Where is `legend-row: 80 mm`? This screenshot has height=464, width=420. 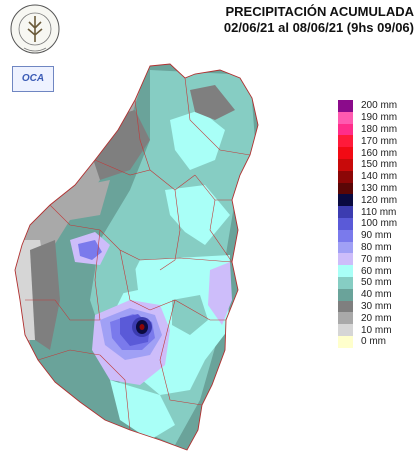
legend-row: 80 mm is located at coordinates (378, 247).